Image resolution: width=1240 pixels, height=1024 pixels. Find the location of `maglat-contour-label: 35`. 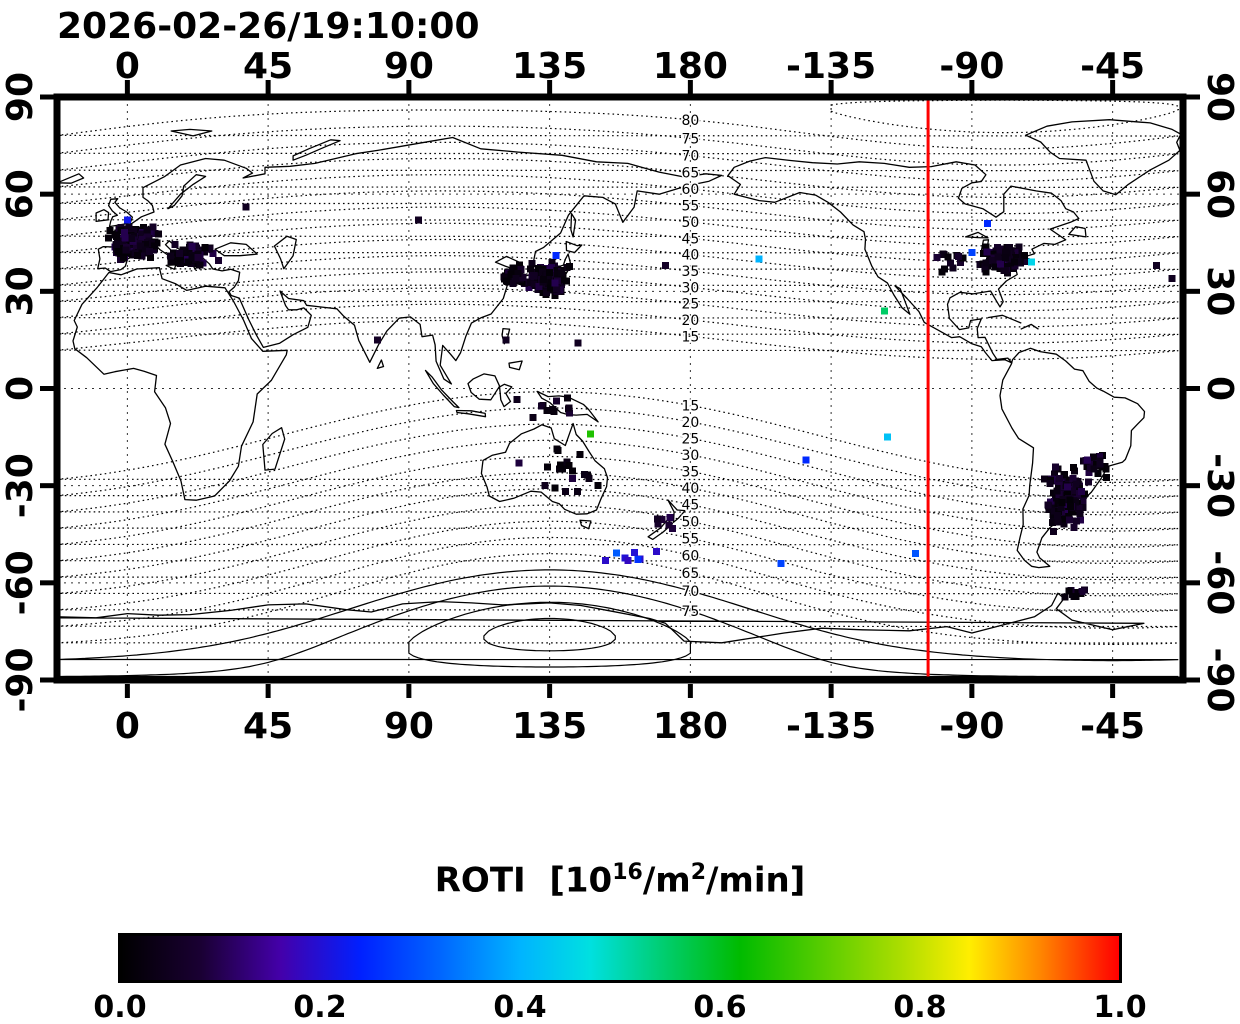

maglat-contour-label: 35 is located at coordinates (690, 472).